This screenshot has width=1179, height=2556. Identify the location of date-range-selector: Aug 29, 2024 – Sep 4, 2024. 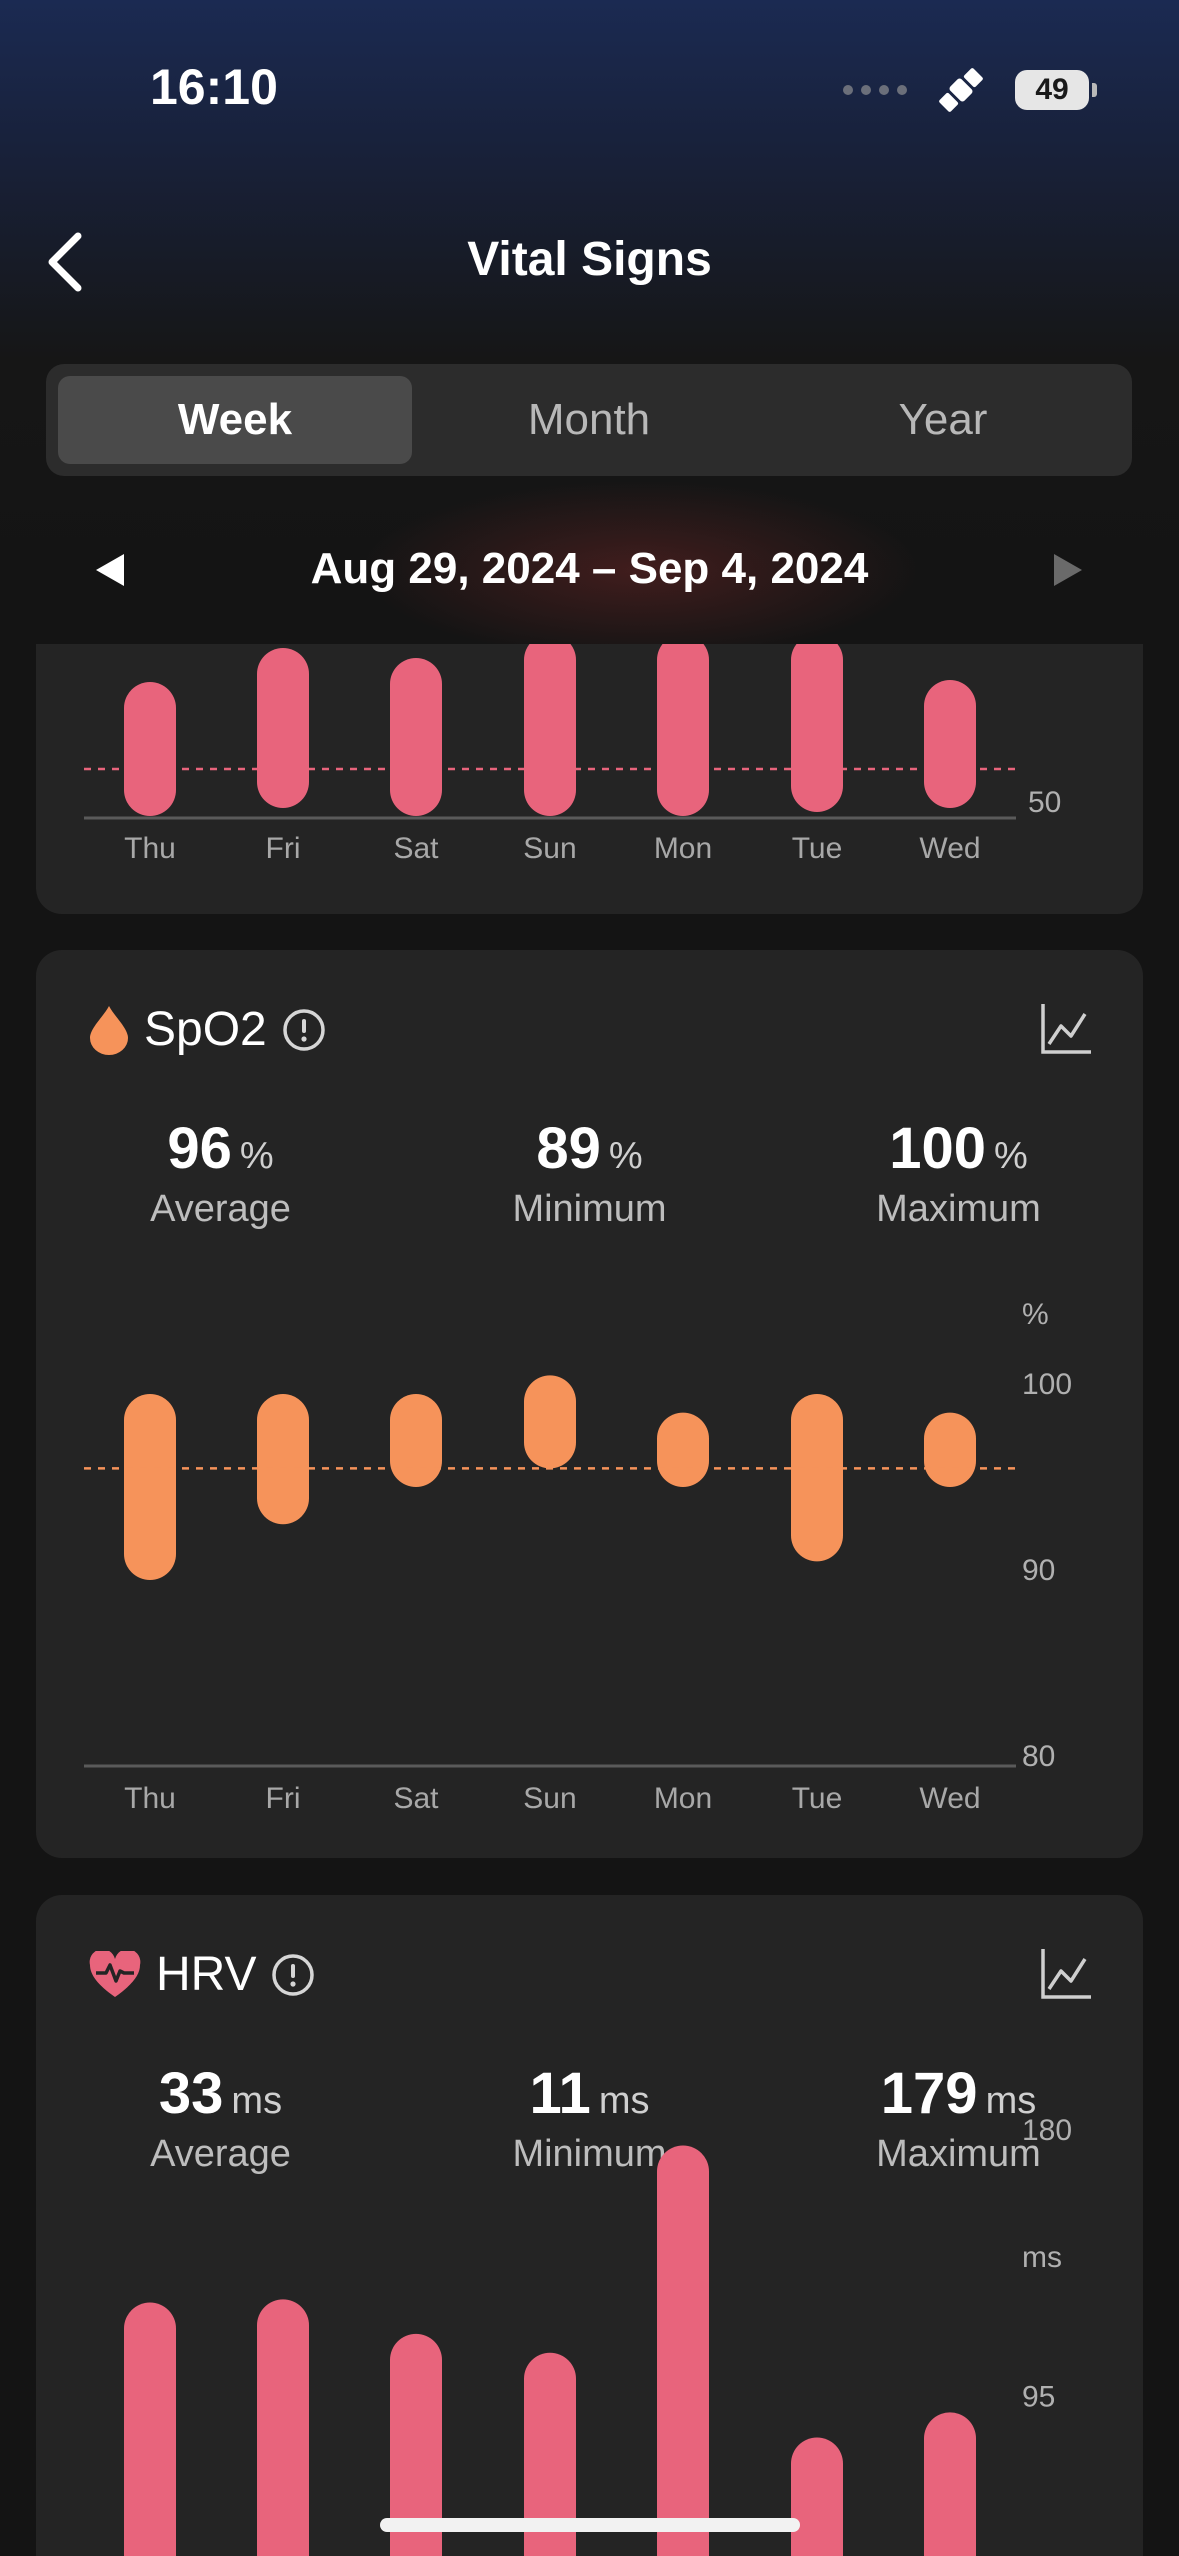
(589, 570).